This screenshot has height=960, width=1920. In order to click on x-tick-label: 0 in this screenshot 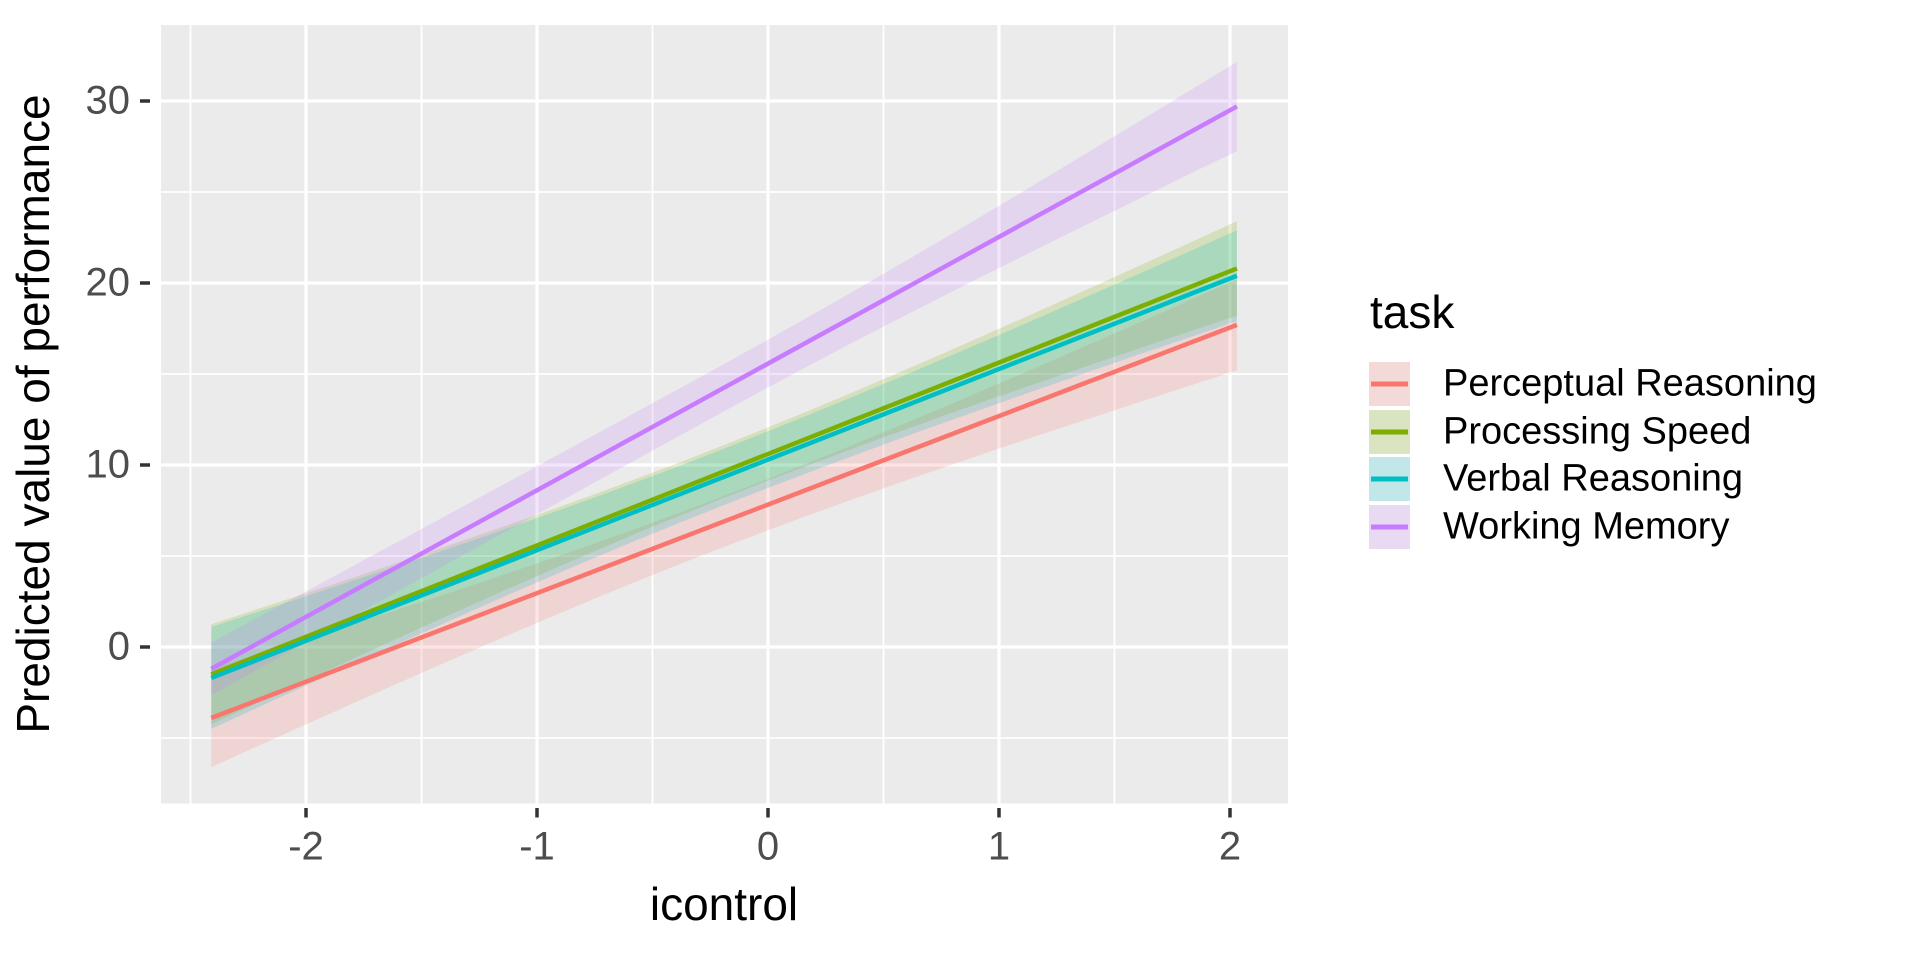, I will do `click(768, 846)`.